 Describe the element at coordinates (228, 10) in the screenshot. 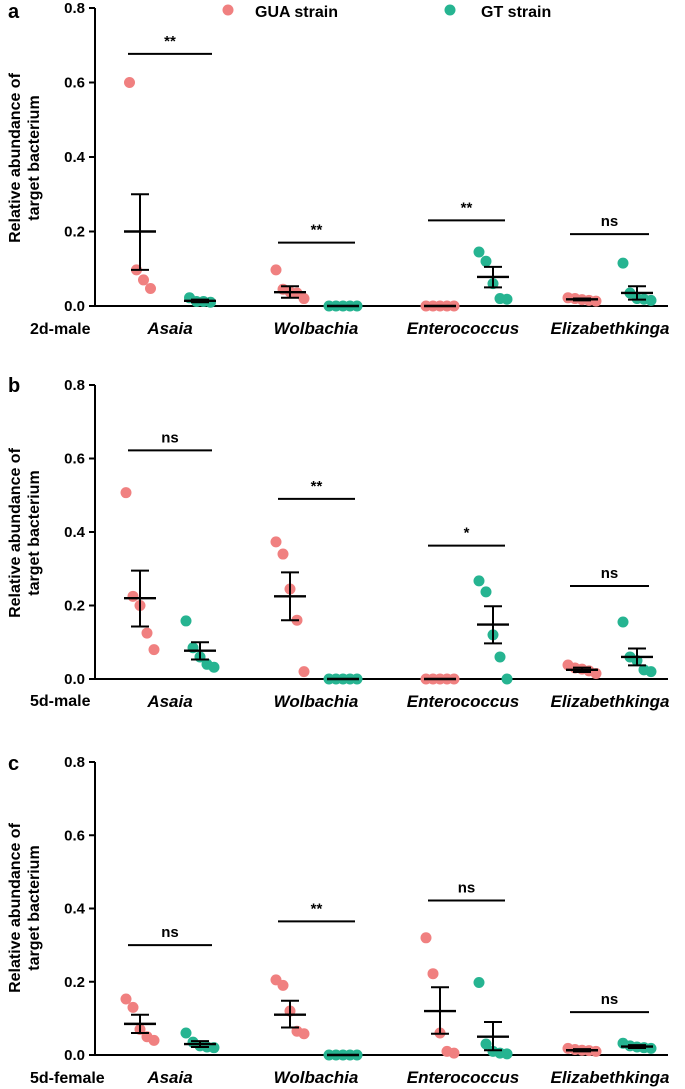

I see `legend-marker-gua` at that location.